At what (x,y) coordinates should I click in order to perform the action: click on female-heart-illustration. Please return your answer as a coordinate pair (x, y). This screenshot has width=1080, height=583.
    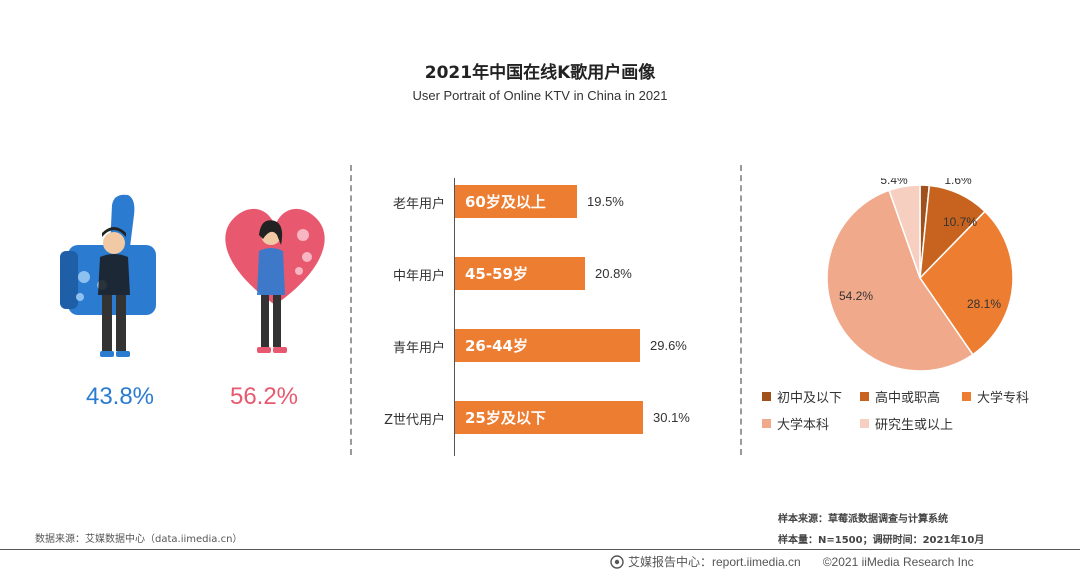
    Looking at the image, I should click on (275, 280).